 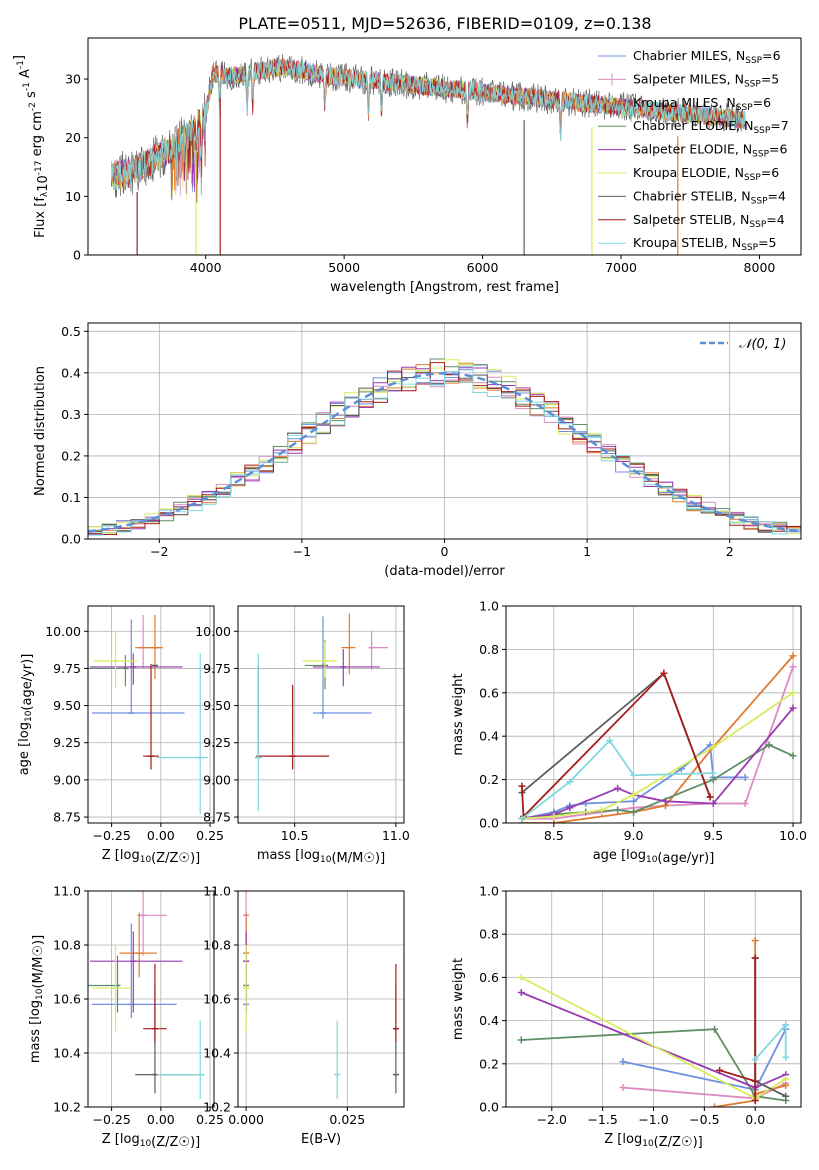 I want to click on y-tick-label: 0.0, so click(x=489, y=823).